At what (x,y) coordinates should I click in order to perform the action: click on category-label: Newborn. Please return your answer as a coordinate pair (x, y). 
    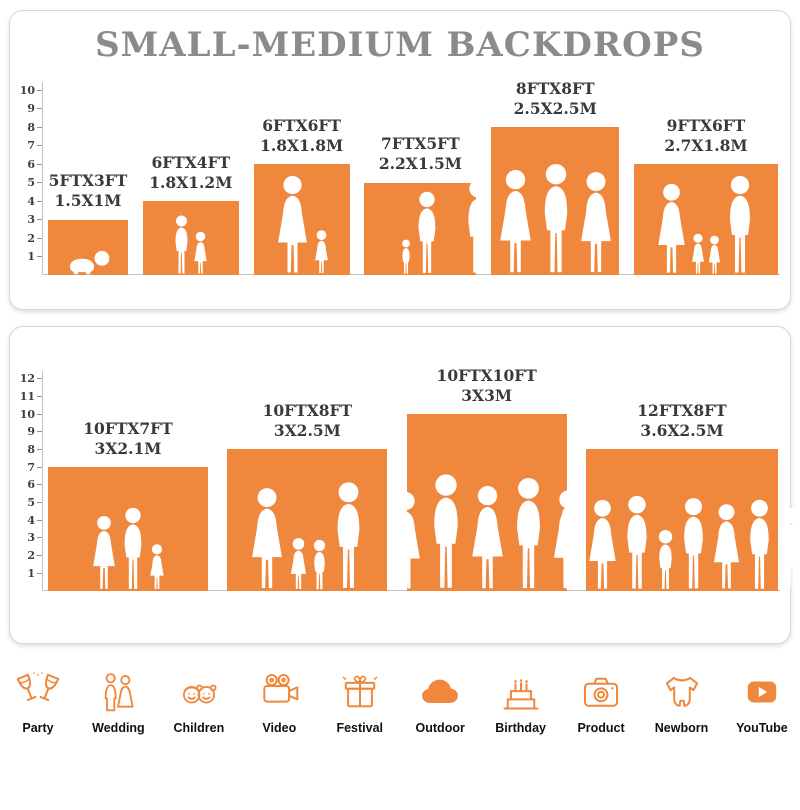
    Looking at the image, I should click on (681, 728).